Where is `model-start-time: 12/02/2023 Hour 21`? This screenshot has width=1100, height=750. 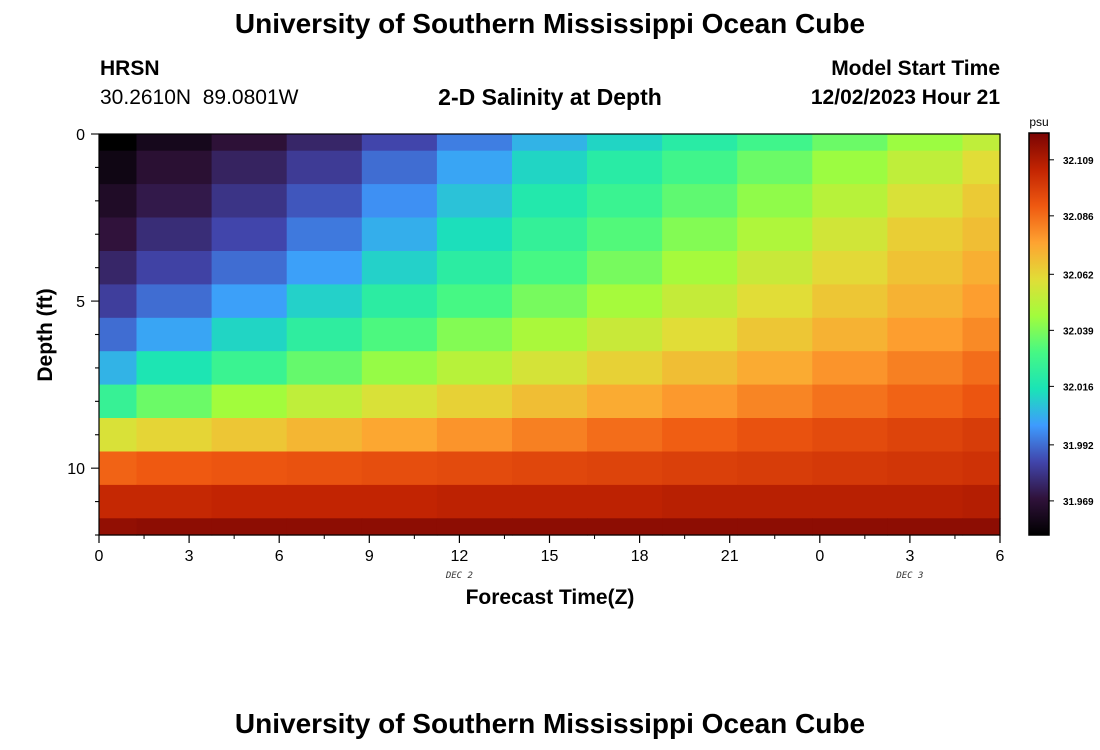
model-start-time: 12/02/2023 Hour 21 is located at coordinates (905, 97).